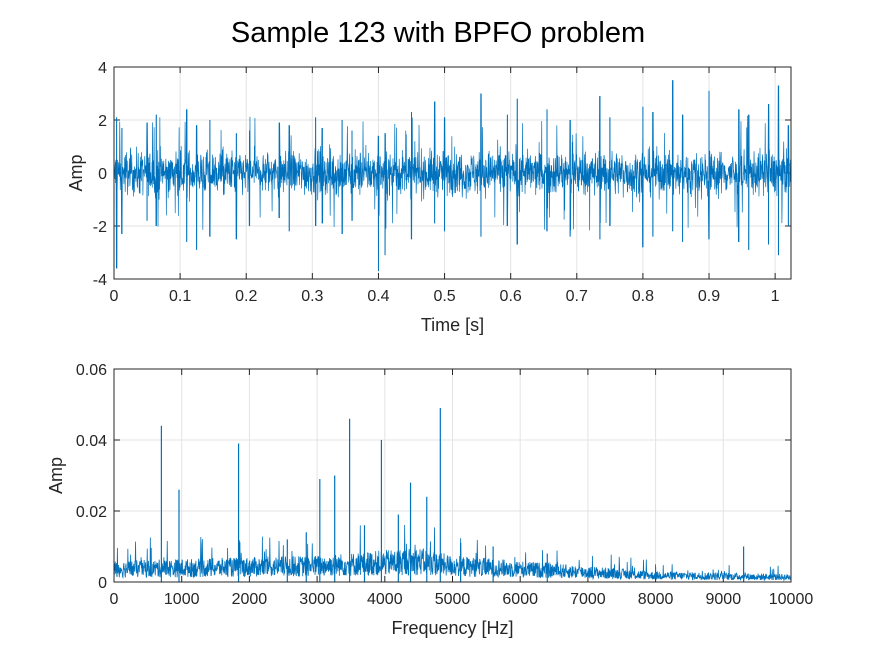 Image resolution: width=875 pixels, height=656 pixels. Describe the element at coordinates (246, 296) in the screenshot. I see `x-tick-label: 0.2` at that location.